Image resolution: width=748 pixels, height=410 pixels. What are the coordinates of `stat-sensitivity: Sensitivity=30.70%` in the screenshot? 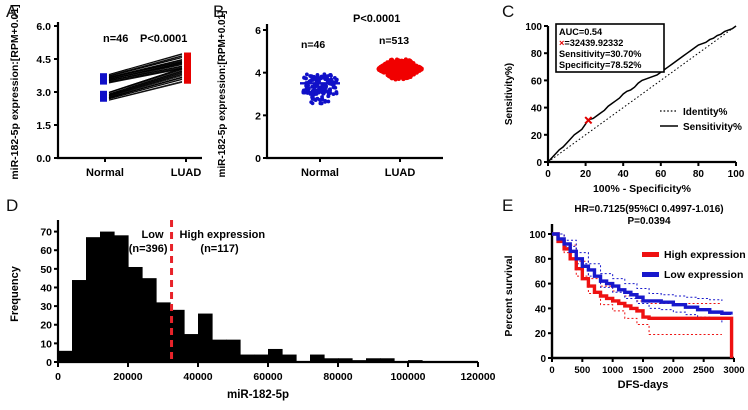 It's located at (600, 54).